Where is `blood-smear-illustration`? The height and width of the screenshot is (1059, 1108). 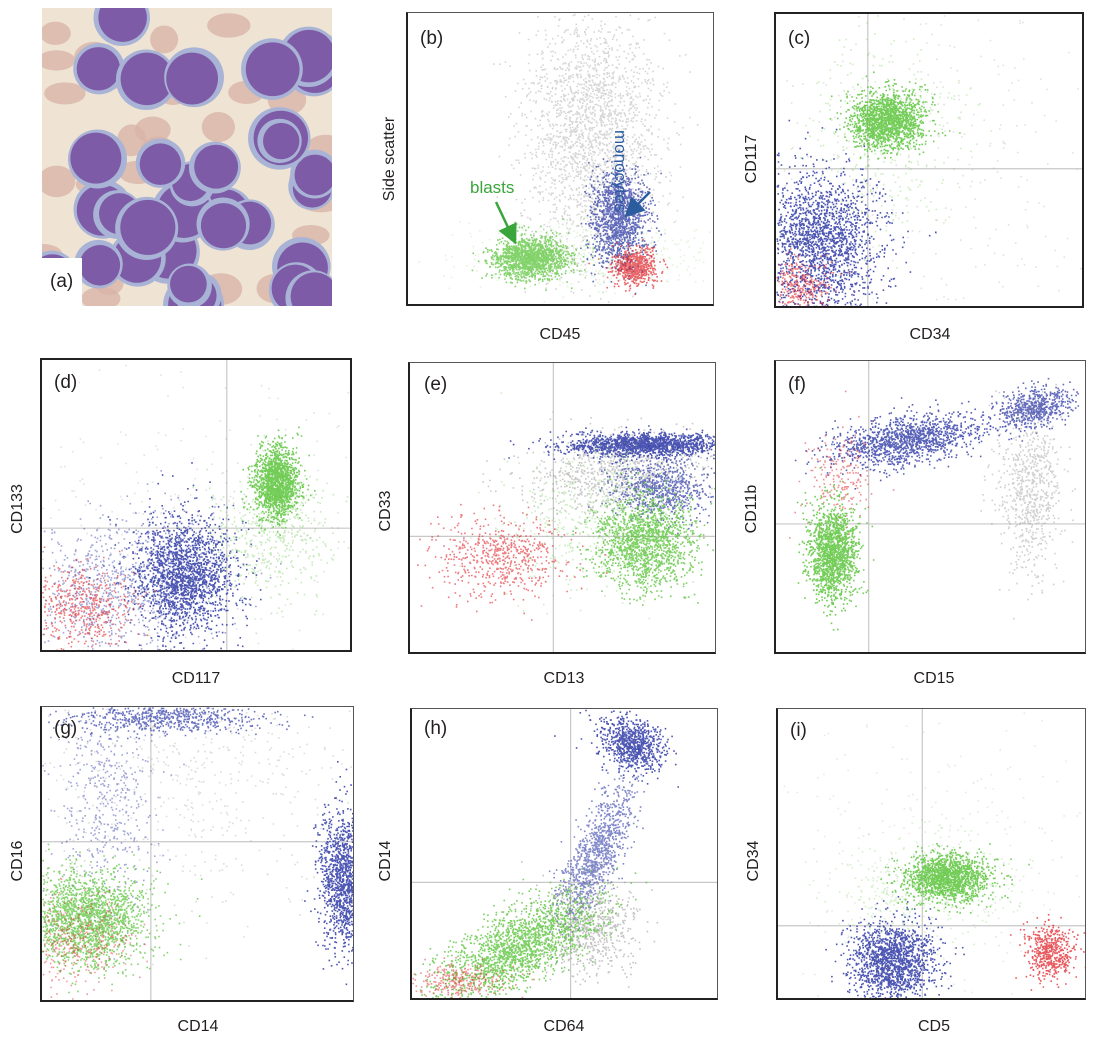
blood-smear-illustration is located at coordinates (187, 157).